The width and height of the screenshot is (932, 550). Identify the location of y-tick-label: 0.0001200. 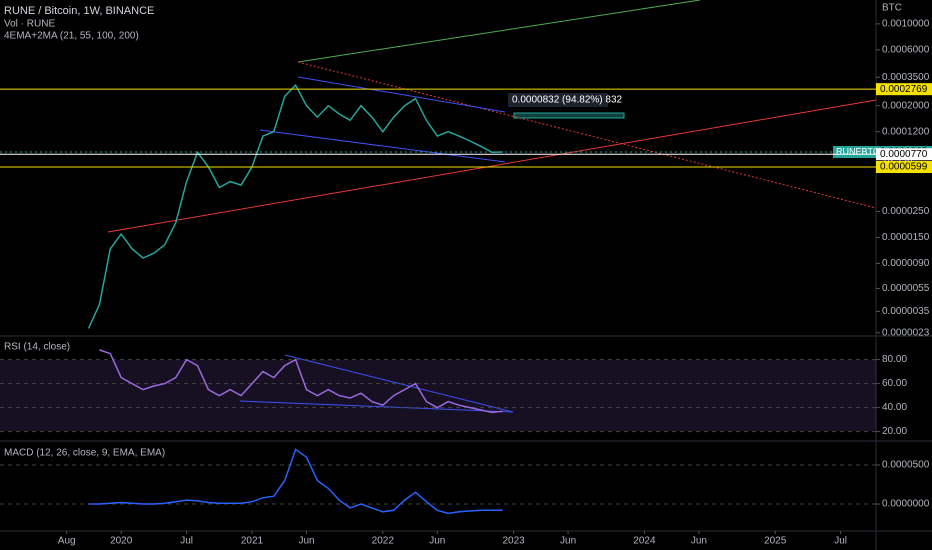
(906, 131).